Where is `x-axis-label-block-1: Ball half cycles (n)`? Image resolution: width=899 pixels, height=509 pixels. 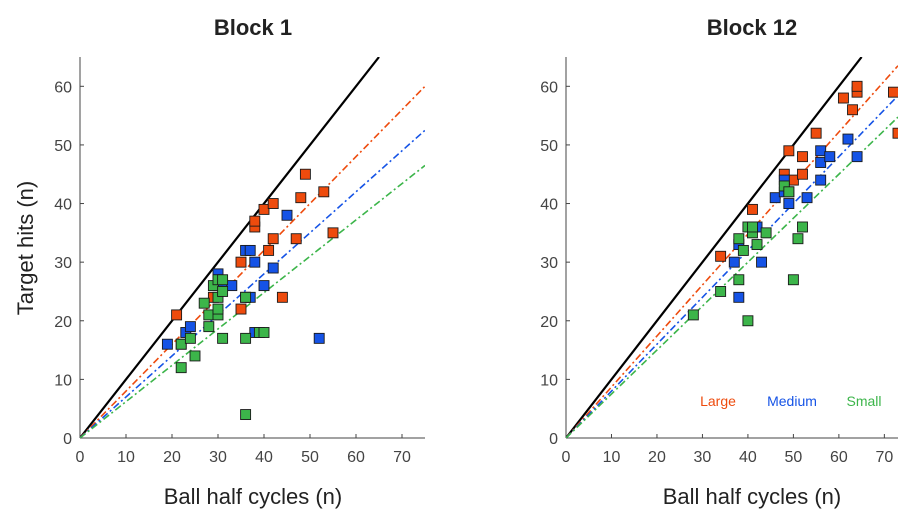
x-axis-label-block-1: Ball half cycles (n) is located at coordinates (253, 496).